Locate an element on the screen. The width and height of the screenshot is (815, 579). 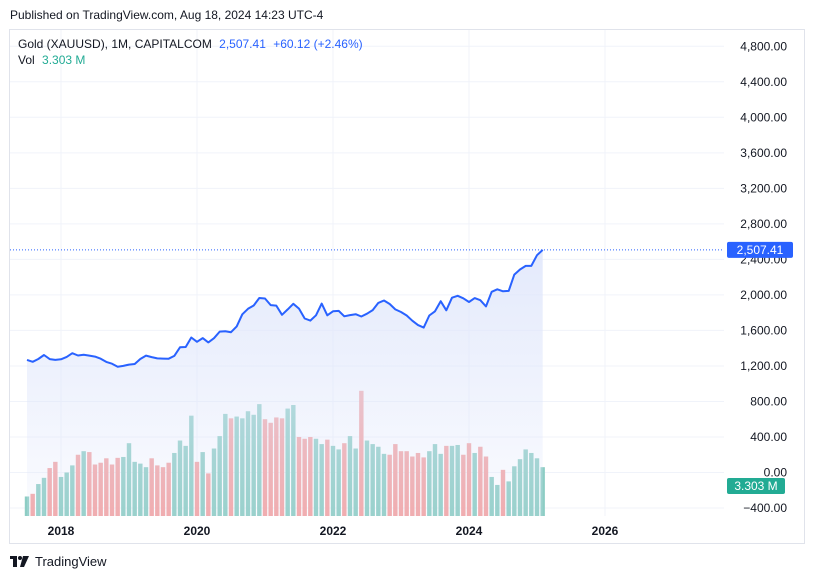
price-tick-label: −400.00 is located at coordinates (765, 508).